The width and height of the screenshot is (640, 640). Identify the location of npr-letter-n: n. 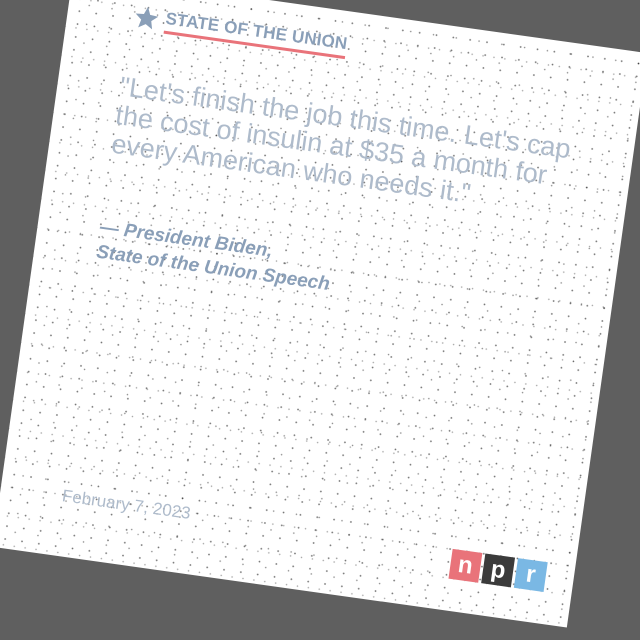
(465, 565).